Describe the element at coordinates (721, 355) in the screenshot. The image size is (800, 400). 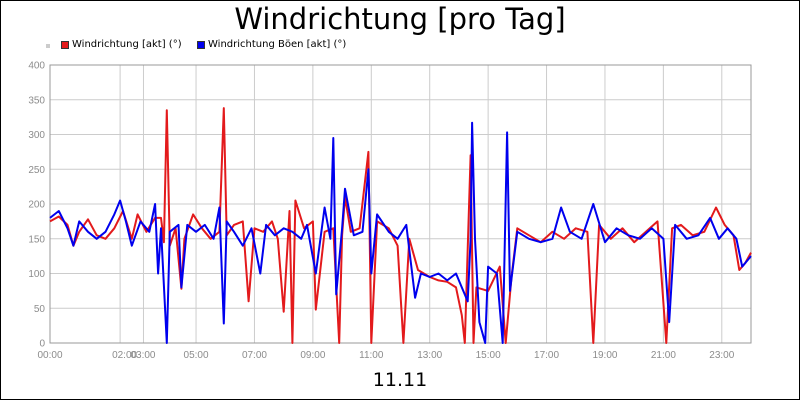
I see `x-tick-label: 23:00` at that location.